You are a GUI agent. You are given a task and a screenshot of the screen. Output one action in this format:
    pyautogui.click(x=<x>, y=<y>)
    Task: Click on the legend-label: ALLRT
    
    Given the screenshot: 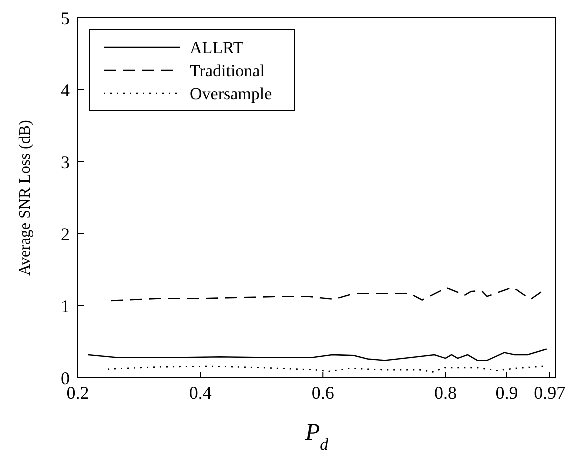 What is the action you would take?
    pyautogui.click(x=217, y=48)
    